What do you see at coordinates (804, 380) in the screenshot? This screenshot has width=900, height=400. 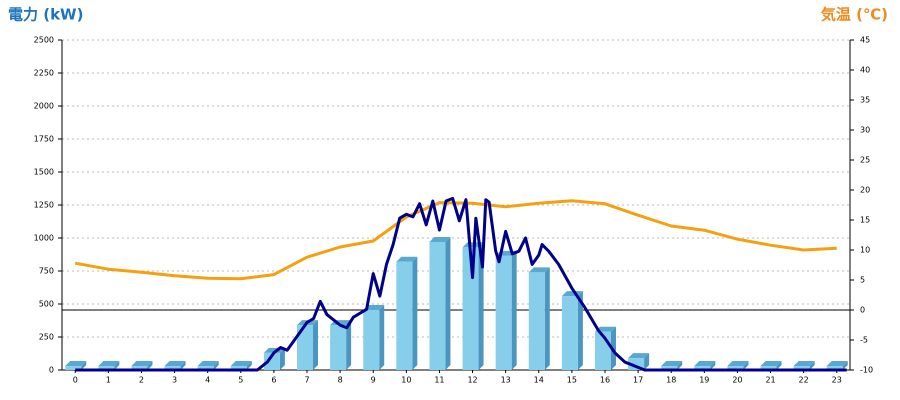 I see `x-tick-label: 22` at bounding box center [804, 380].